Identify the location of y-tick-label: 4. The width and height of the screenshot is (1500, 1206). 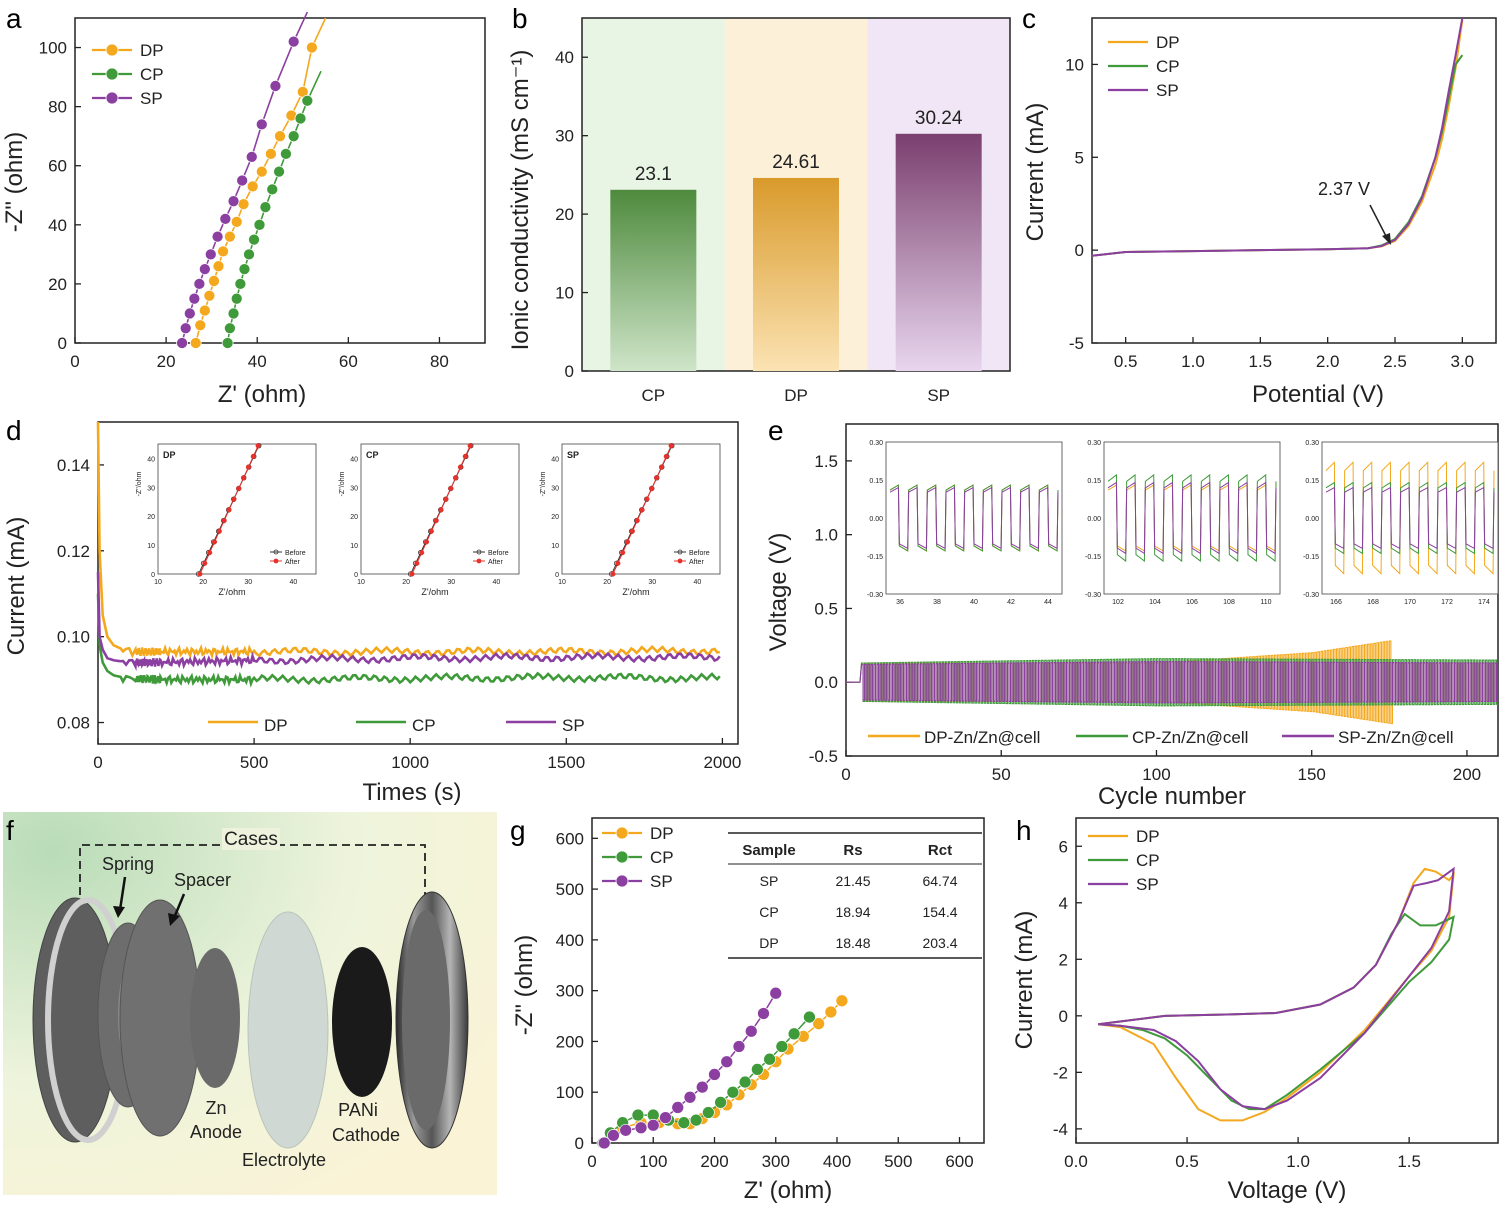
(1063, 903).